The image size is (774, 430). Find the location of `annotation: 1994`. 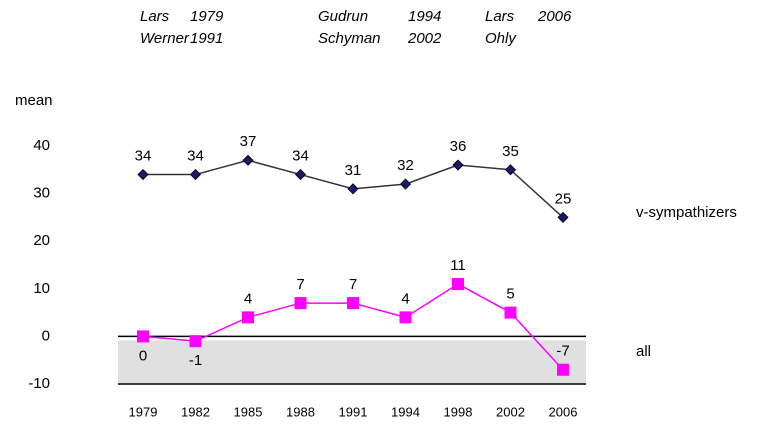

annotation: 1994 is located at coordinates (424, 16).